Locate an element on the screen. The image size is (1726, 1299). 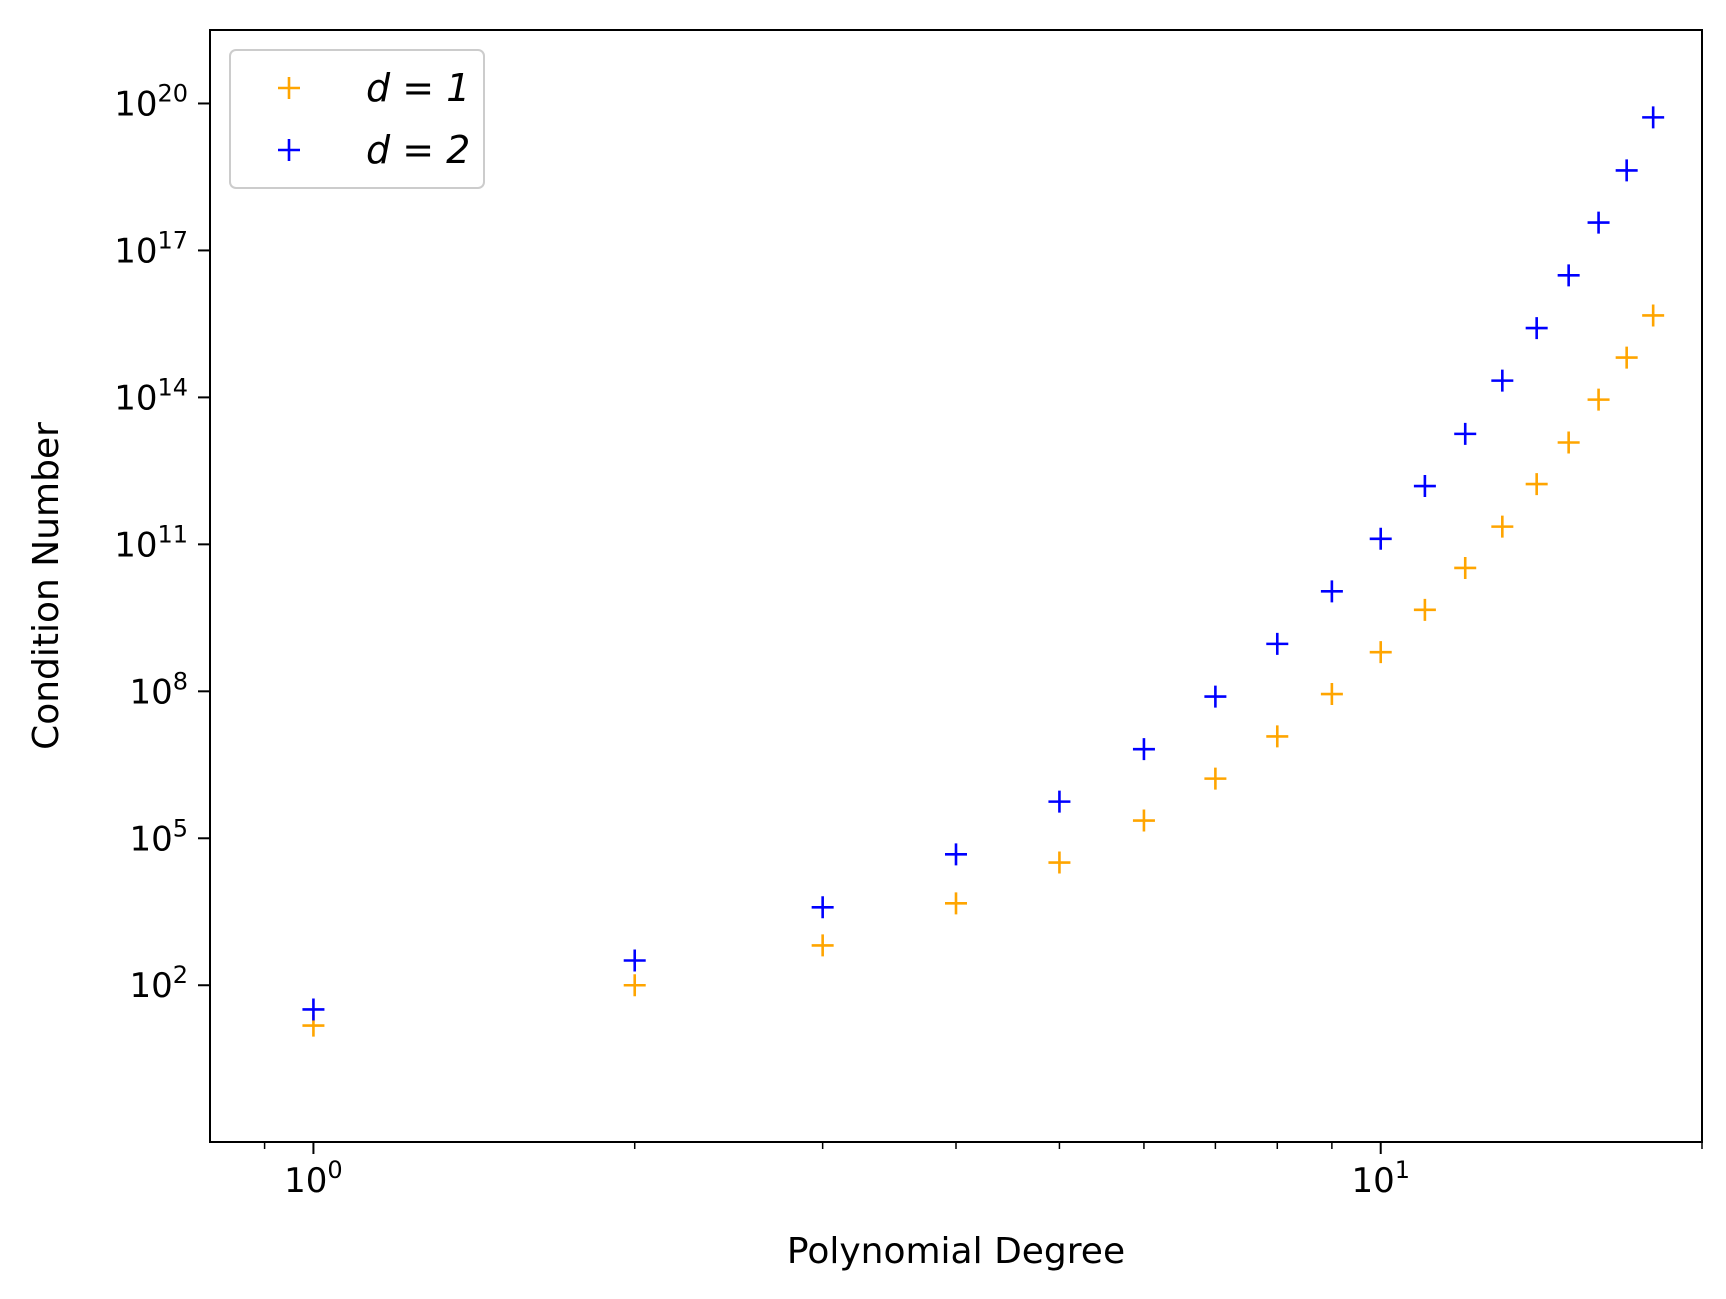
legend: d = 1 d = 2 is located at coordinates (357, 119).